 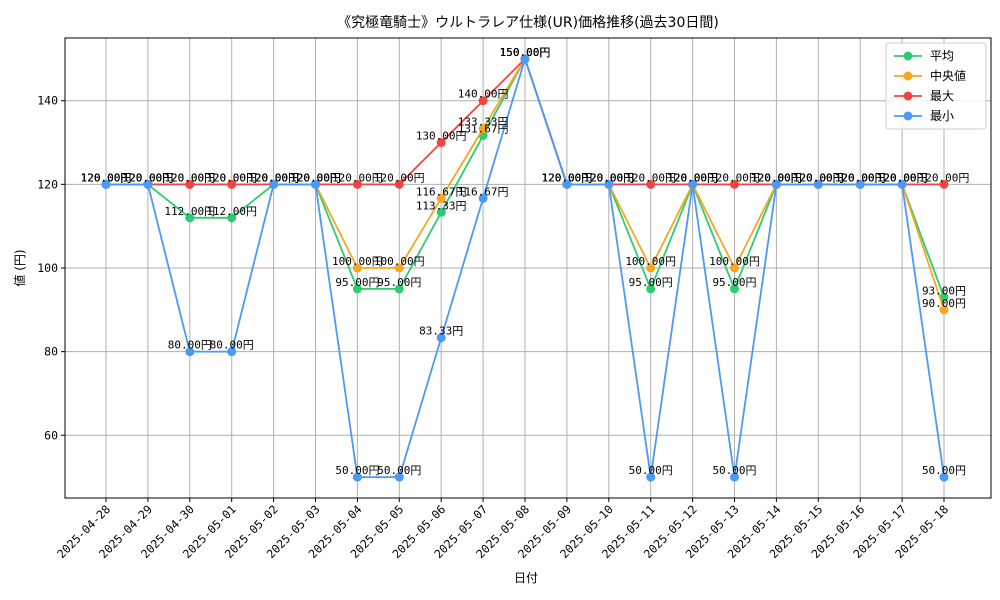 I want to click on data-label: 130.00円, so click(x=441, y=136).